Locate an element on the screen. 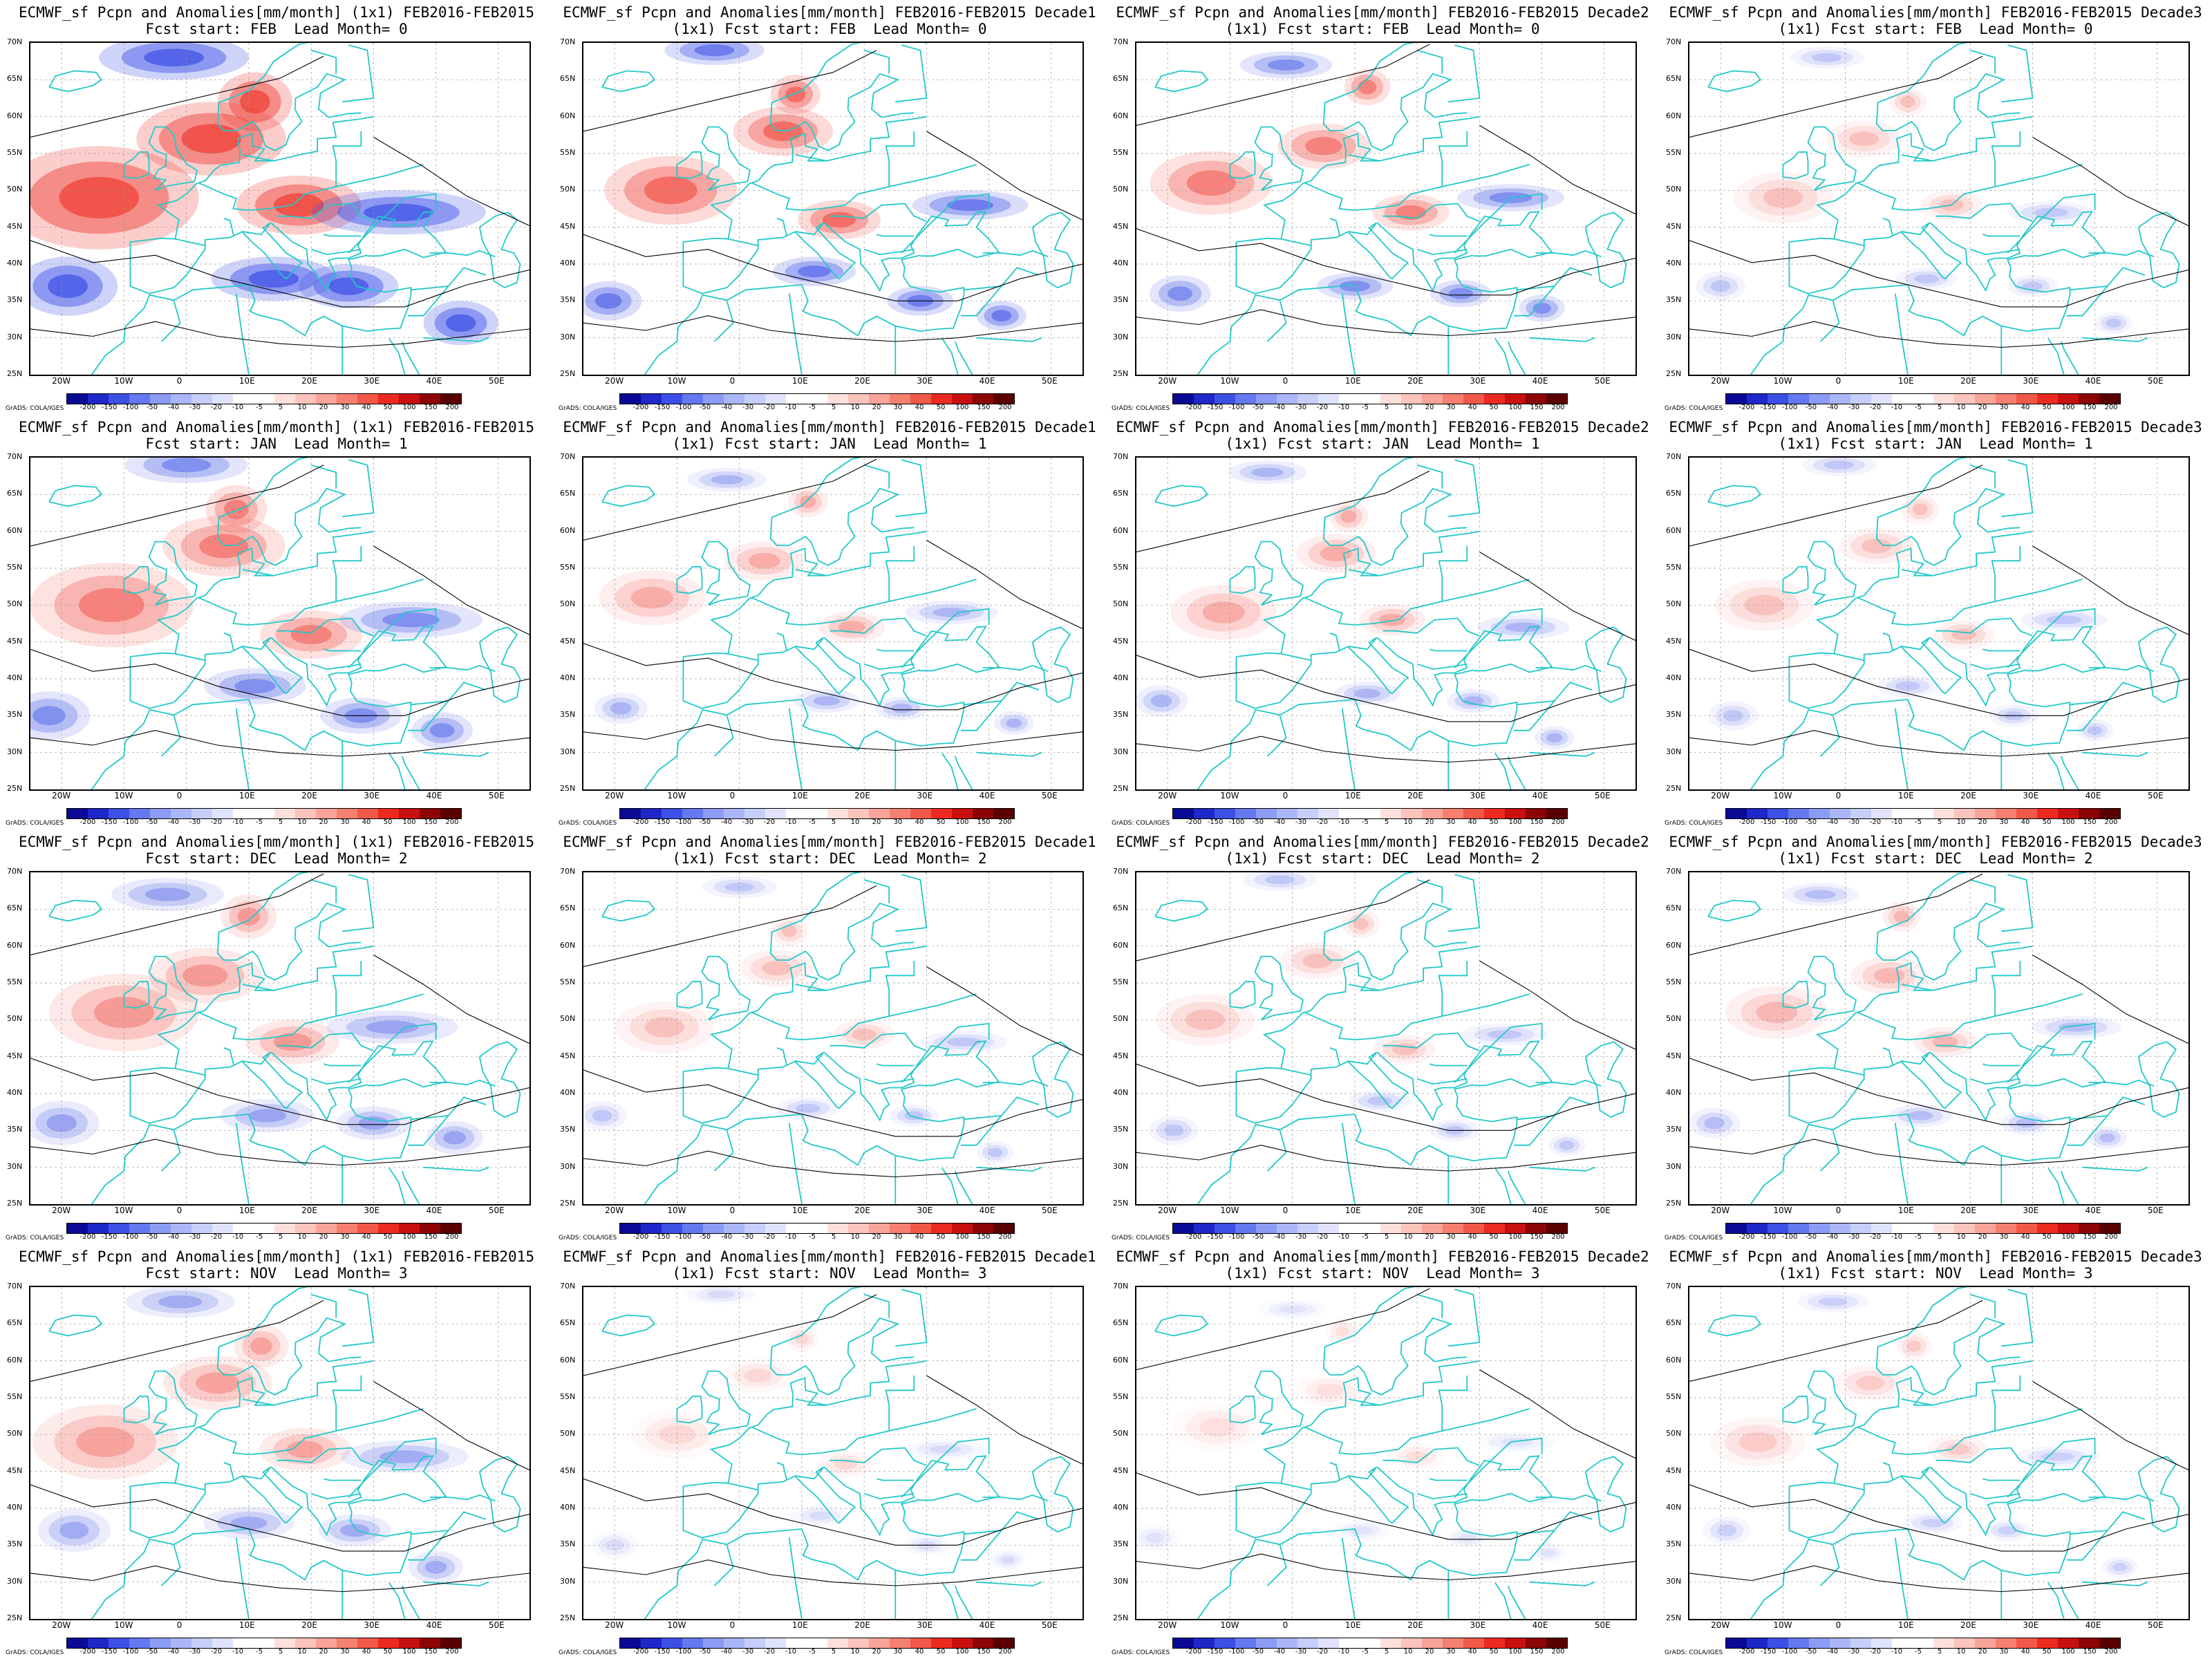 This screenshot has height=1659, width=2212. latitude-label: 35N is located at coordinates (1121, 715).